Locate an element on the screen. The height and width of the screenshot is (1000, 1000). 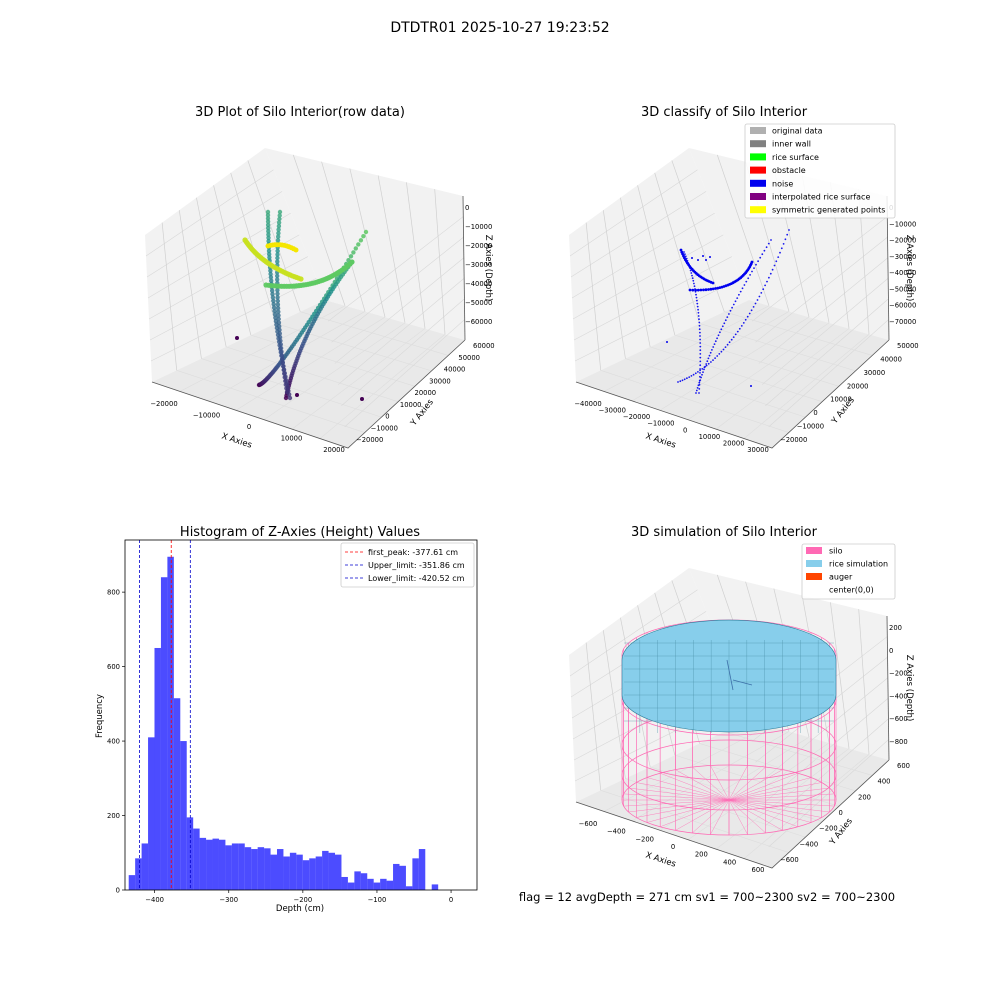
x-tick-label: −400 is located at coordinates (616, 832).